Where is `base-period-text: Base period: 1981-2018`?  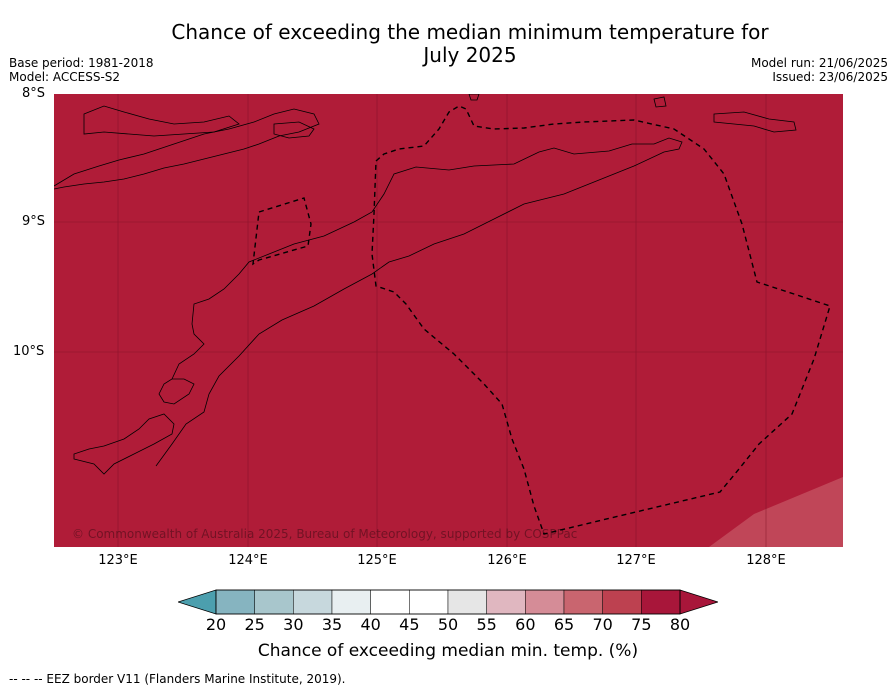 base-period-text: Base period: 1981-2018 is located at coordinates (81, 63).